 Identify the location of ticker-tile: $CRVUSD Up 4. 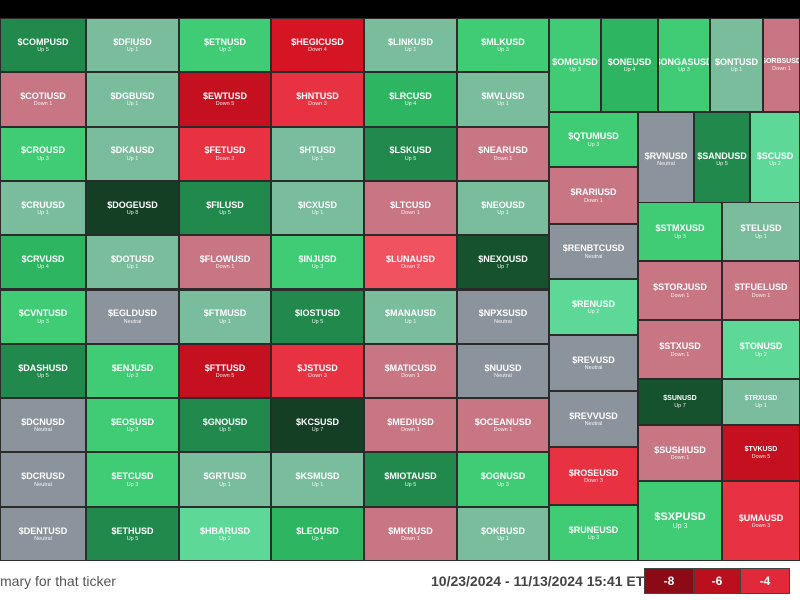
(43, 262).